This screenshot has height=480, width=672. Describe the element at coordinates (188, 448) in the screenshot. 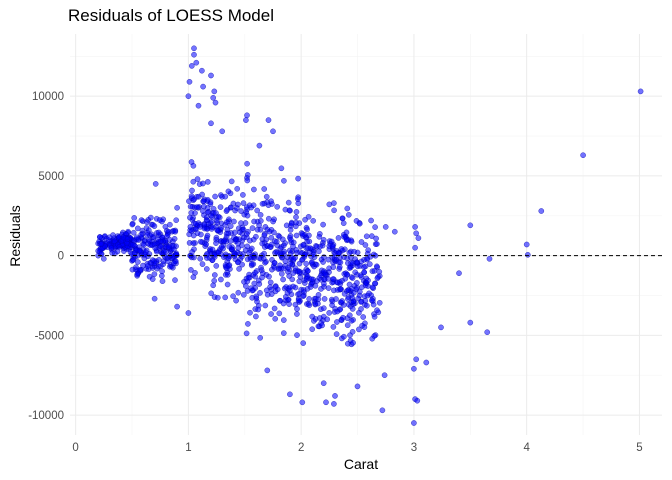

I see `x-tick-label: 1` at that location.